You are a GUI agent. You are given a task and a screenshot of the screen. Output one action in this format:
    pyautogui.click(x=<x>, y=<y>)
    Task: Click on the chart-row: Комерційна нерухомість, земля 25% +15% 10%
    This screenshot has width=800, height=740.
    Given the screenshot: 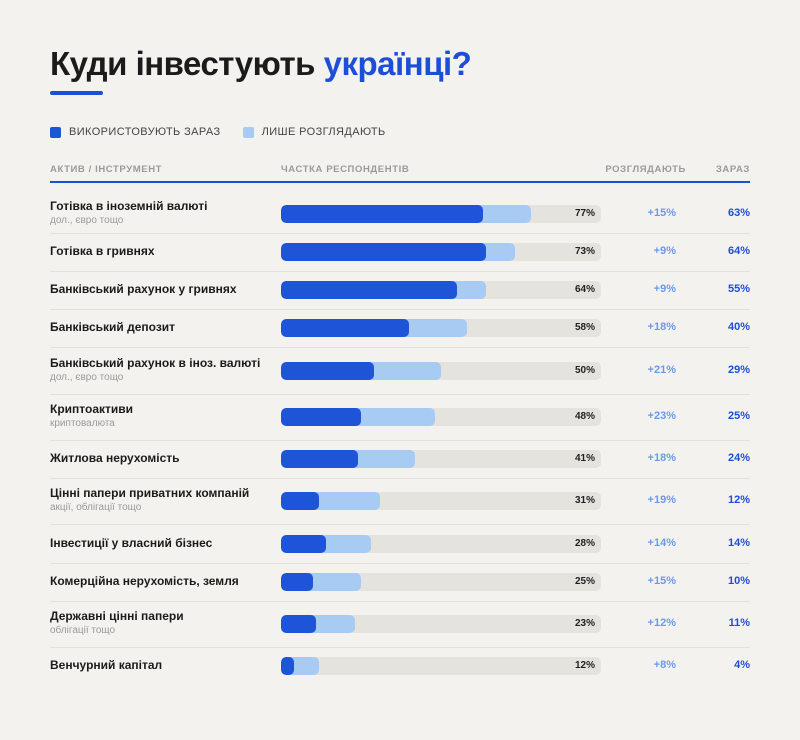 What is the action you would take?
    pyautogui.click(x=400, y=582)
    